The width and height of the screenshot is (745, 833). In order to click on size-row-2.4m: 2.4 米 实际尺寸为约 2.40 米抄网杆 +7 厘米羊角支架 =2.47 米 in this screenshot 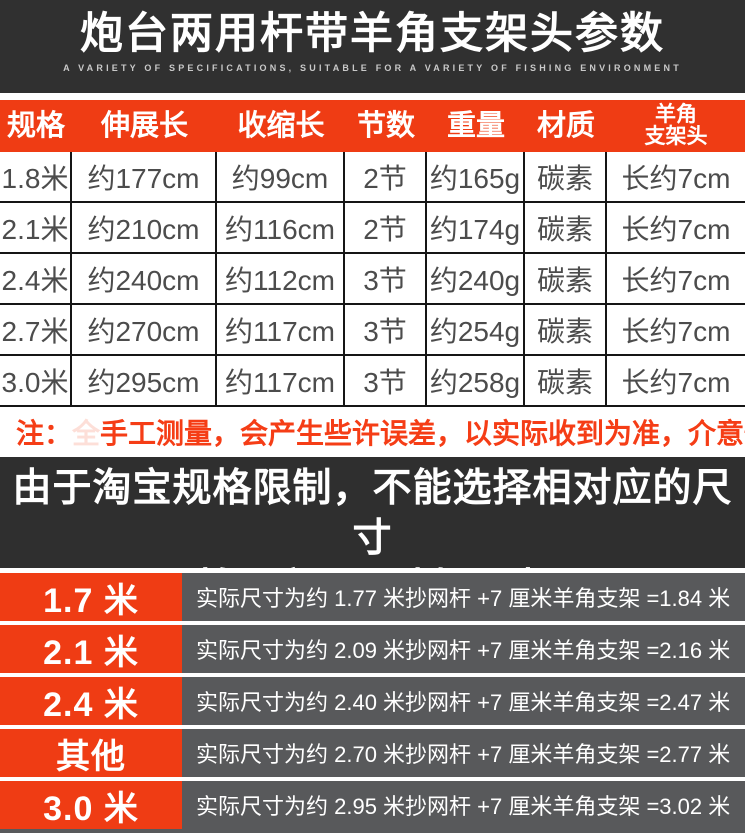, I will do `click(372, 701)`.